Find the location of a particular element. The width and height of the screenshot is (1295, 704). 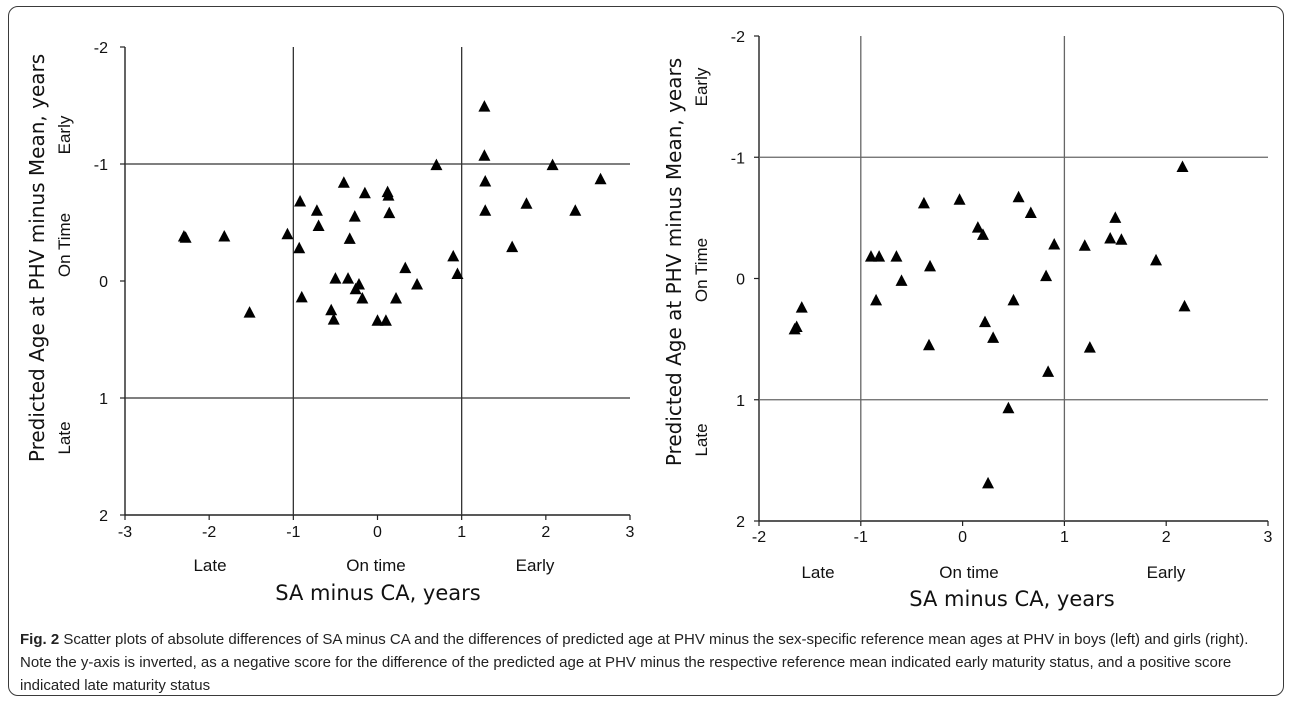

chart1-x-tick-label: 1 is located at coordinates (461, 532).